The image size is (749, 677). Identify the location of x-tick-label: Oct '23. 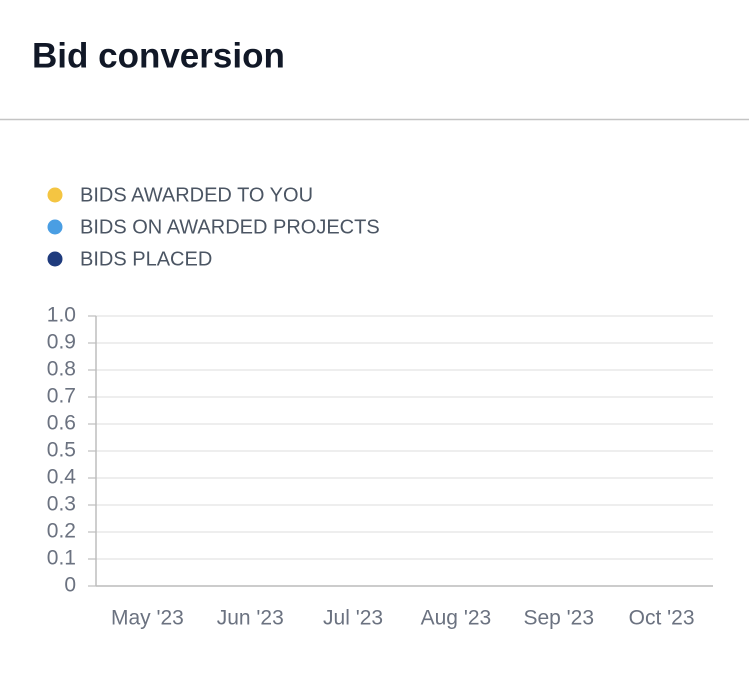
(662, 618).